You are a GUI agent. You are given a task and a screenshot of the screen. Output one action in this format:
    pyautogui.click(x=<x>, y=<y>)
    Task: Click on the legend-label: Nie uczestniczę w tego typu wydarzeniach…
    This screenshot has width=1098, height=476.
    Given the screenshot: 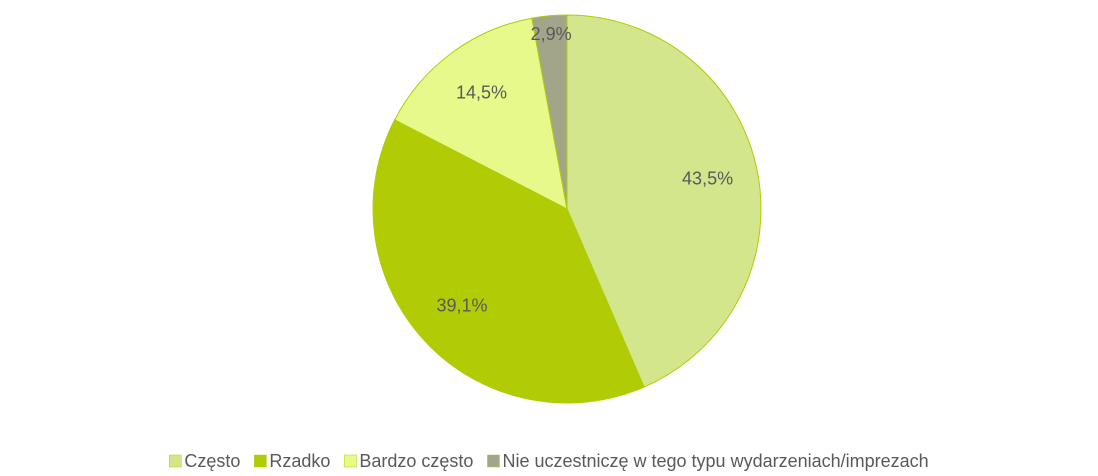 What is the action you would take?
    pyautogui.click(x=715, y=461)
    